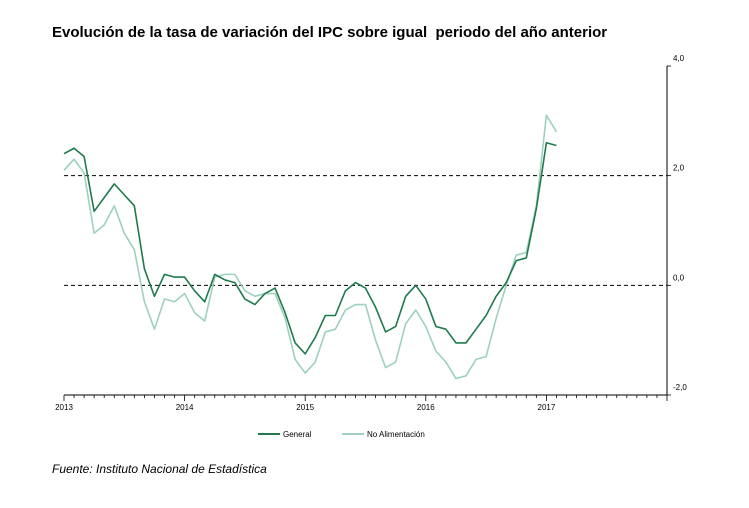 This screenshot has height=508, width=749. Describe the element at coordinates (679, 168) in the screenshot. I see `y-tick-label: 2,0` at that location.